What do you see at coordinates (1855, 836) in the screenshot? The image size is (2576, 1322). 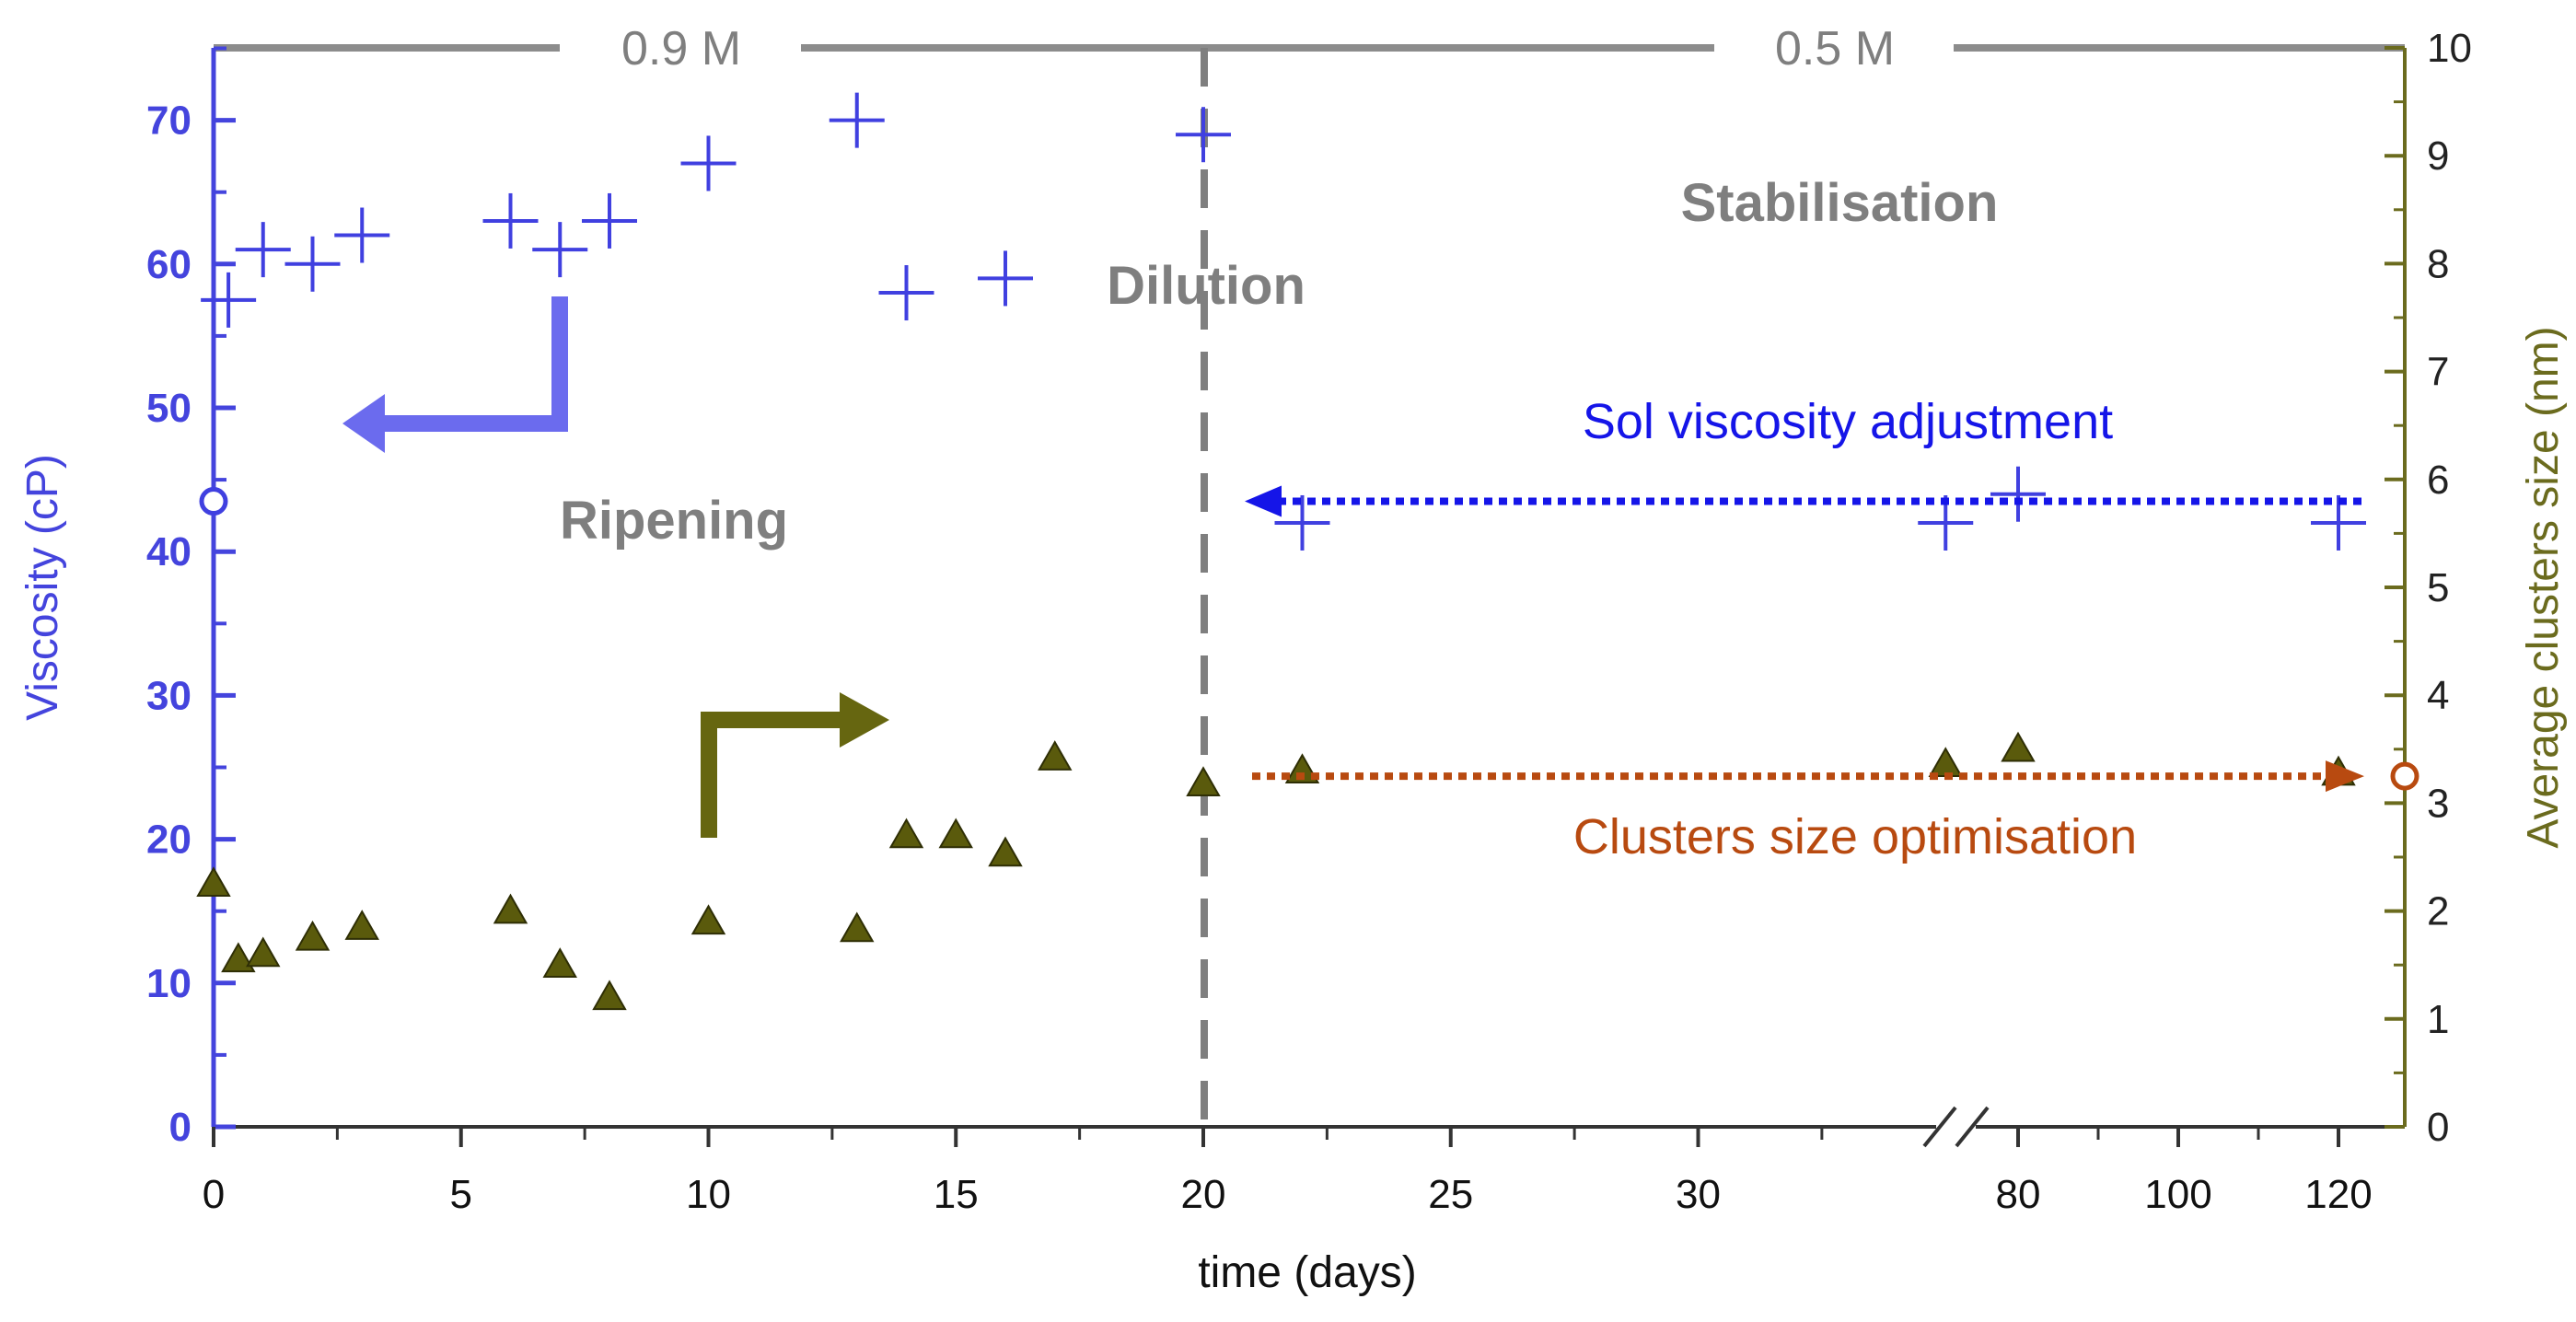 I see `optimisation-annotation: Clusters size optimisation` at bounding box center [1855, 836].